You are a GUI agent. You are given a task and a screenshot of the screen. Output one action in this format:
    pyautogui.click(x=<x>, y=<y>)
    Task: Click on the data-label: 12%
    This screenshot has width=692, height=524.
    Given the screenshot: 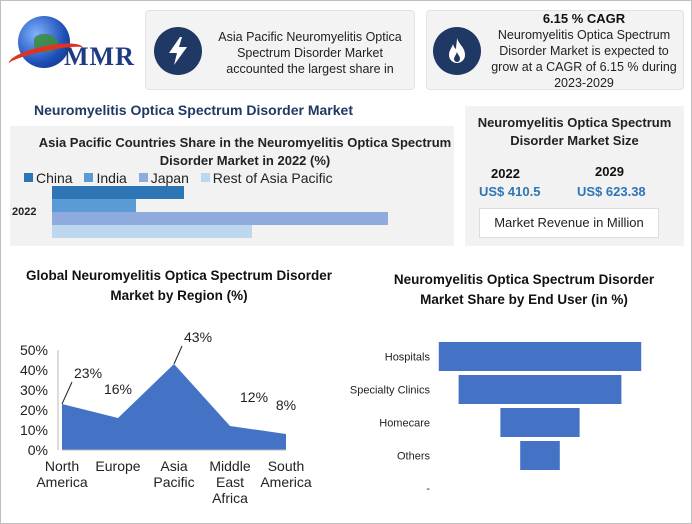 What is the action you would take?
    pyautogui.click(x=254, y=397)
    